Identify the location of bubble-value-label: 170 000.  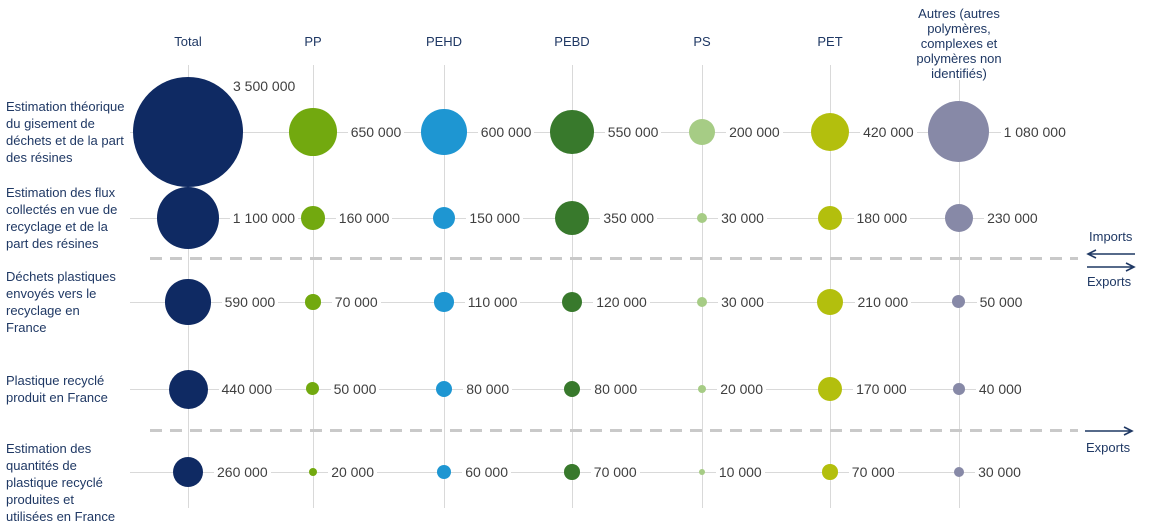
(881, 389).